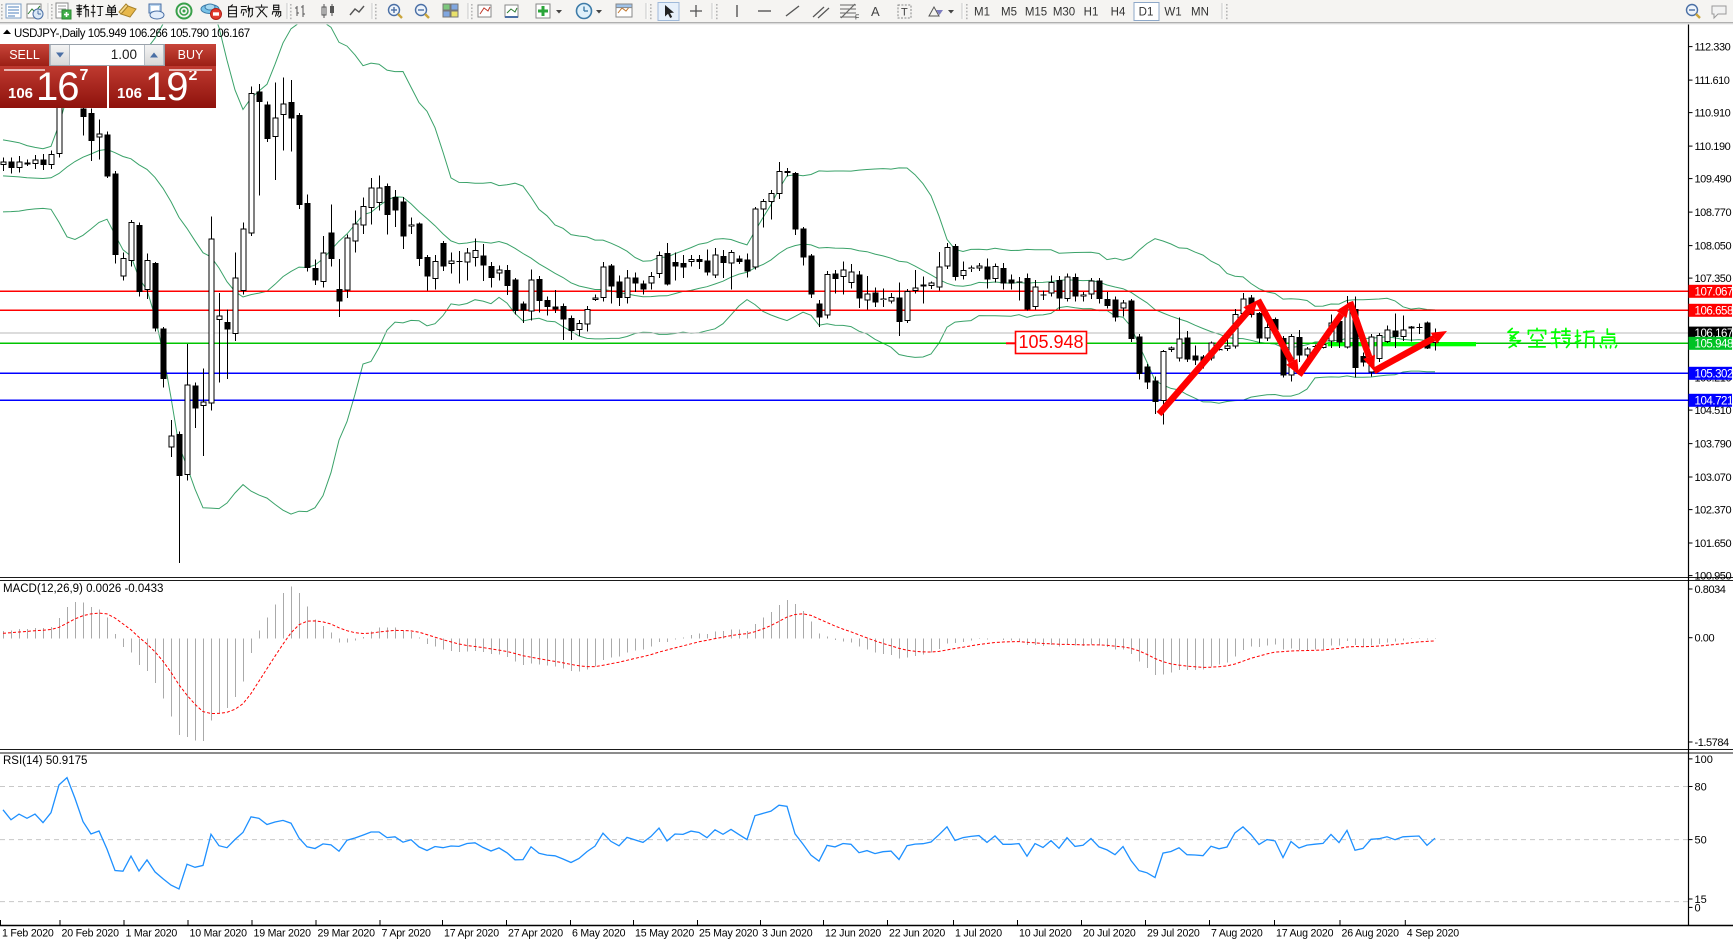  I want to click on svg-text: 101.650, so click(1713, 544).